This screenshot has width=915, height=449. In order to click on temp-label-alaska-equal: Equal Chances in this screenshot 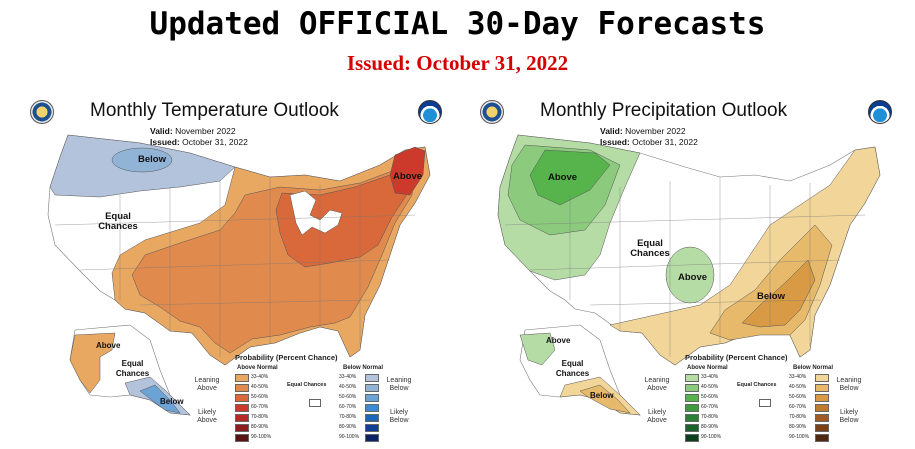, I will do `click(132, 368)`.